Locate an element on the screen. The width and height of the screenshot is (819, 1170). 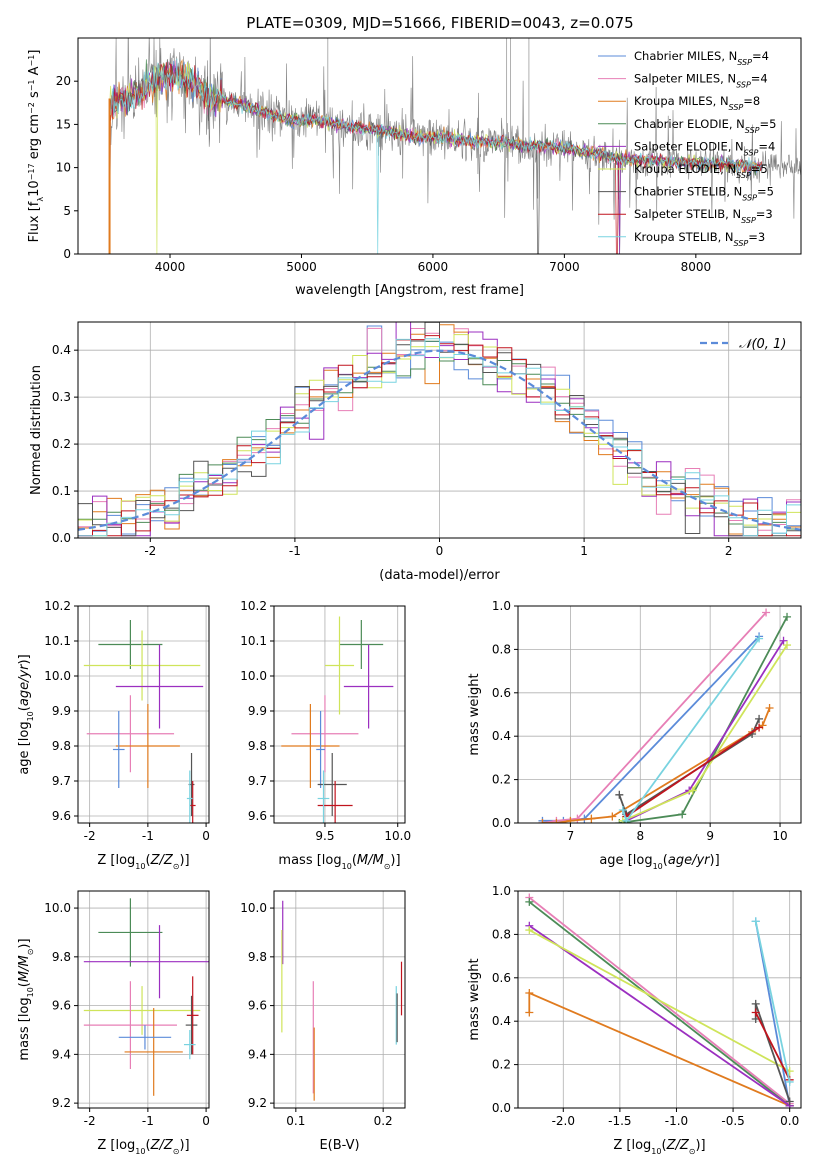
y-tick-label: 0 is located at coordinates (67, 254).